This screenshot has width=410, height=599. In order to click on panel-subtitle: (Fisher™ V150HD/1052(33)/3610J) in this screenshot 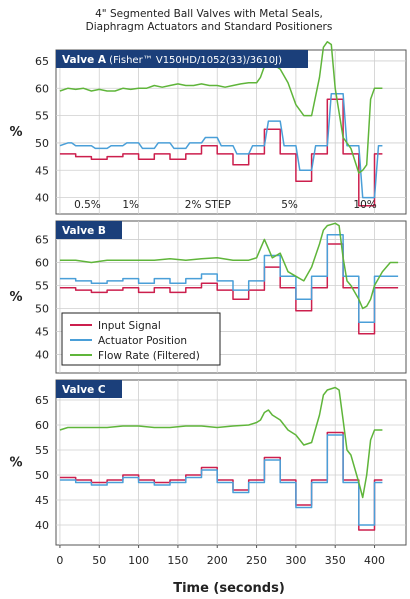, I will do `click(194, 60)`.